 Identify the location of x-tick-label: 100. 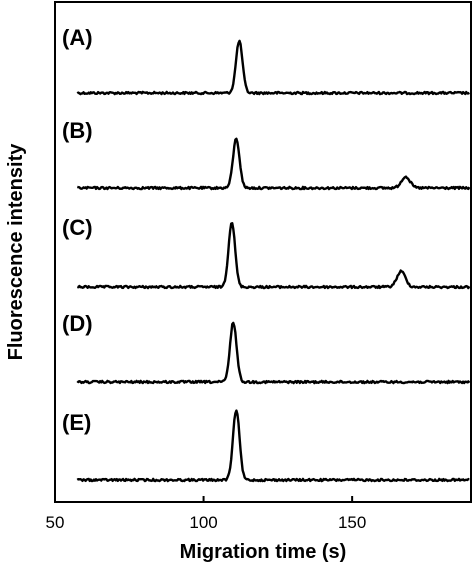
(203, 522).